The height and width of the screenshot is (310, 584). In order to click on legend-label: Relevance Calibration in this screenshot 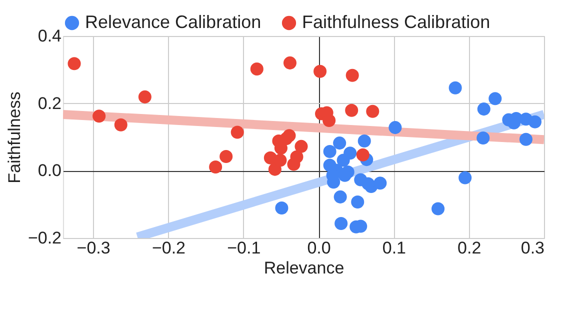, I will do `click(173, 22)`.